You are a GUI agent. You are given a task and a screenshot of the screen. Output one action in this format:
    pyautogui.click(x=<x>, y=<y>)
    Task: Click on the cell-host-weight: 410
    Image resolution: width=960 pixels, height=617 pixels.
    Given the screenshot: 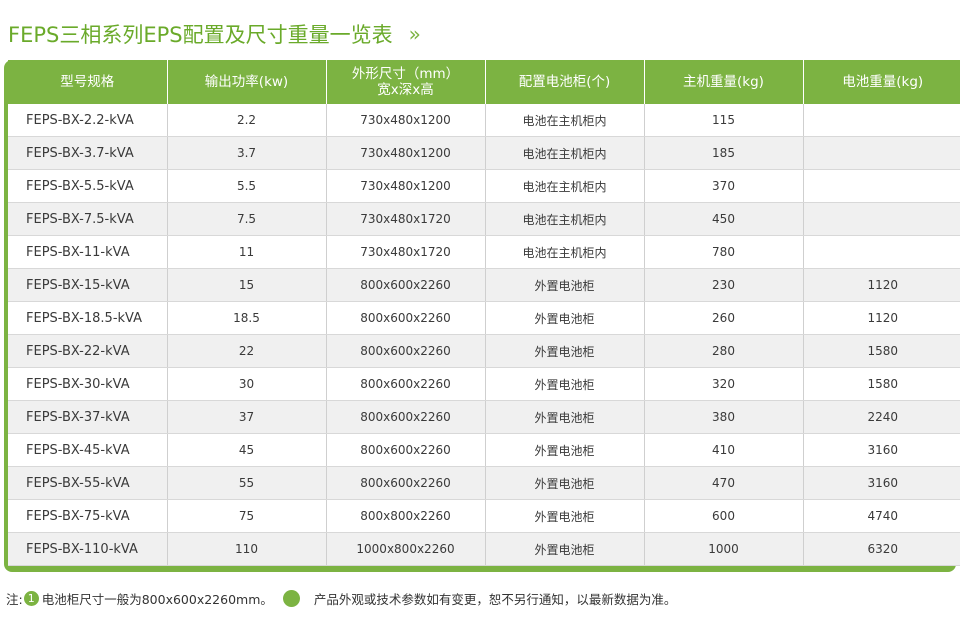 What is the action you would take?
    pyautogui.click(x=724, y=450)
    